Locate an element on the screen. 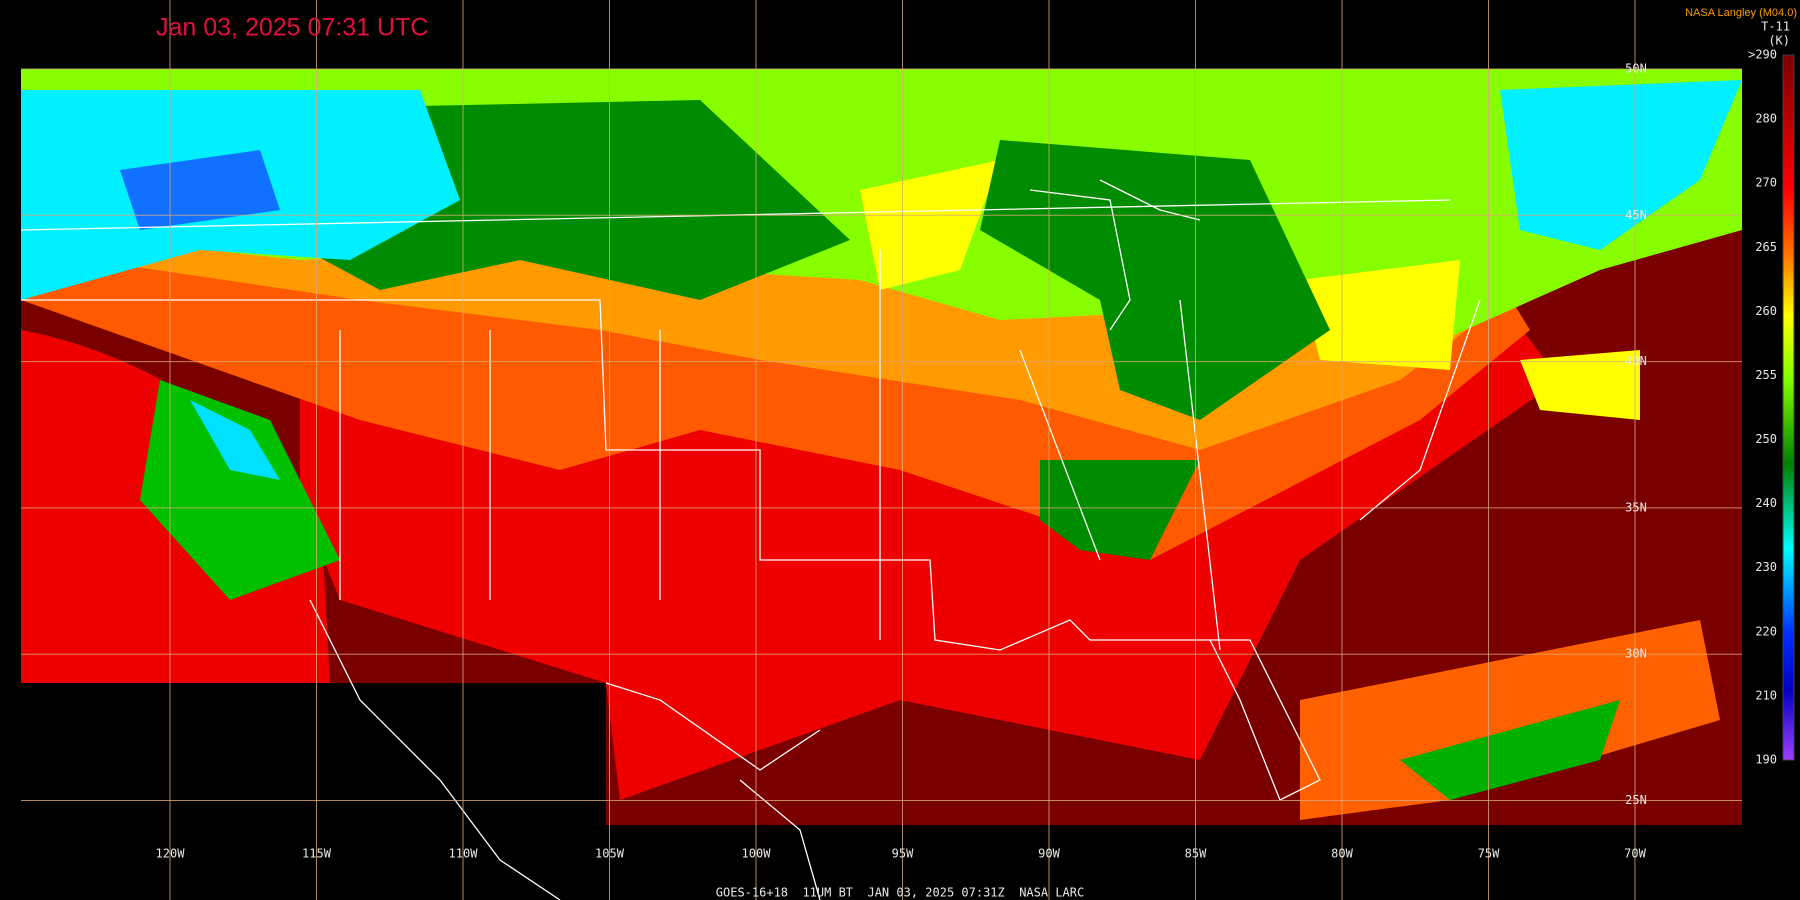 The width and height of the screenshot is (1800, 900). longitude-label: 110W is located at coordinates (464, 854).